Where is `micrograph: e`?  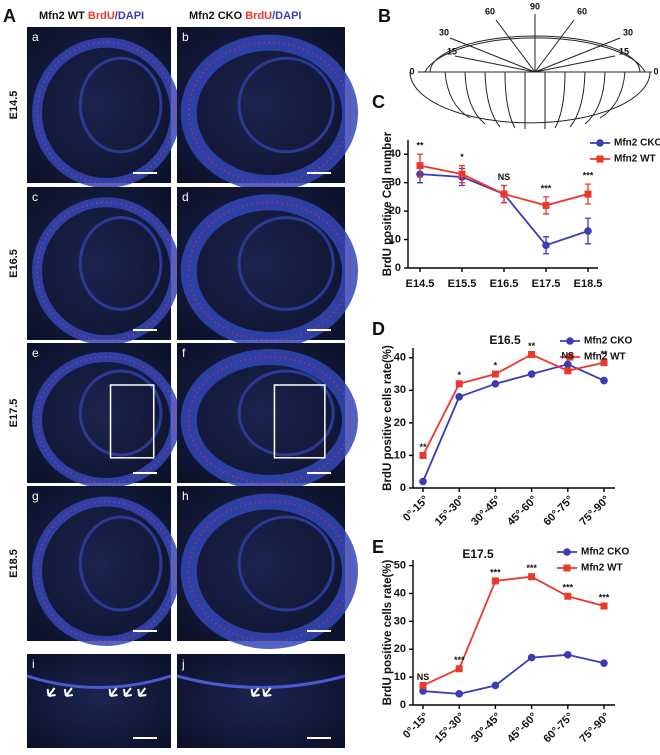
micrograph: e is located at coordinates (104, 415).